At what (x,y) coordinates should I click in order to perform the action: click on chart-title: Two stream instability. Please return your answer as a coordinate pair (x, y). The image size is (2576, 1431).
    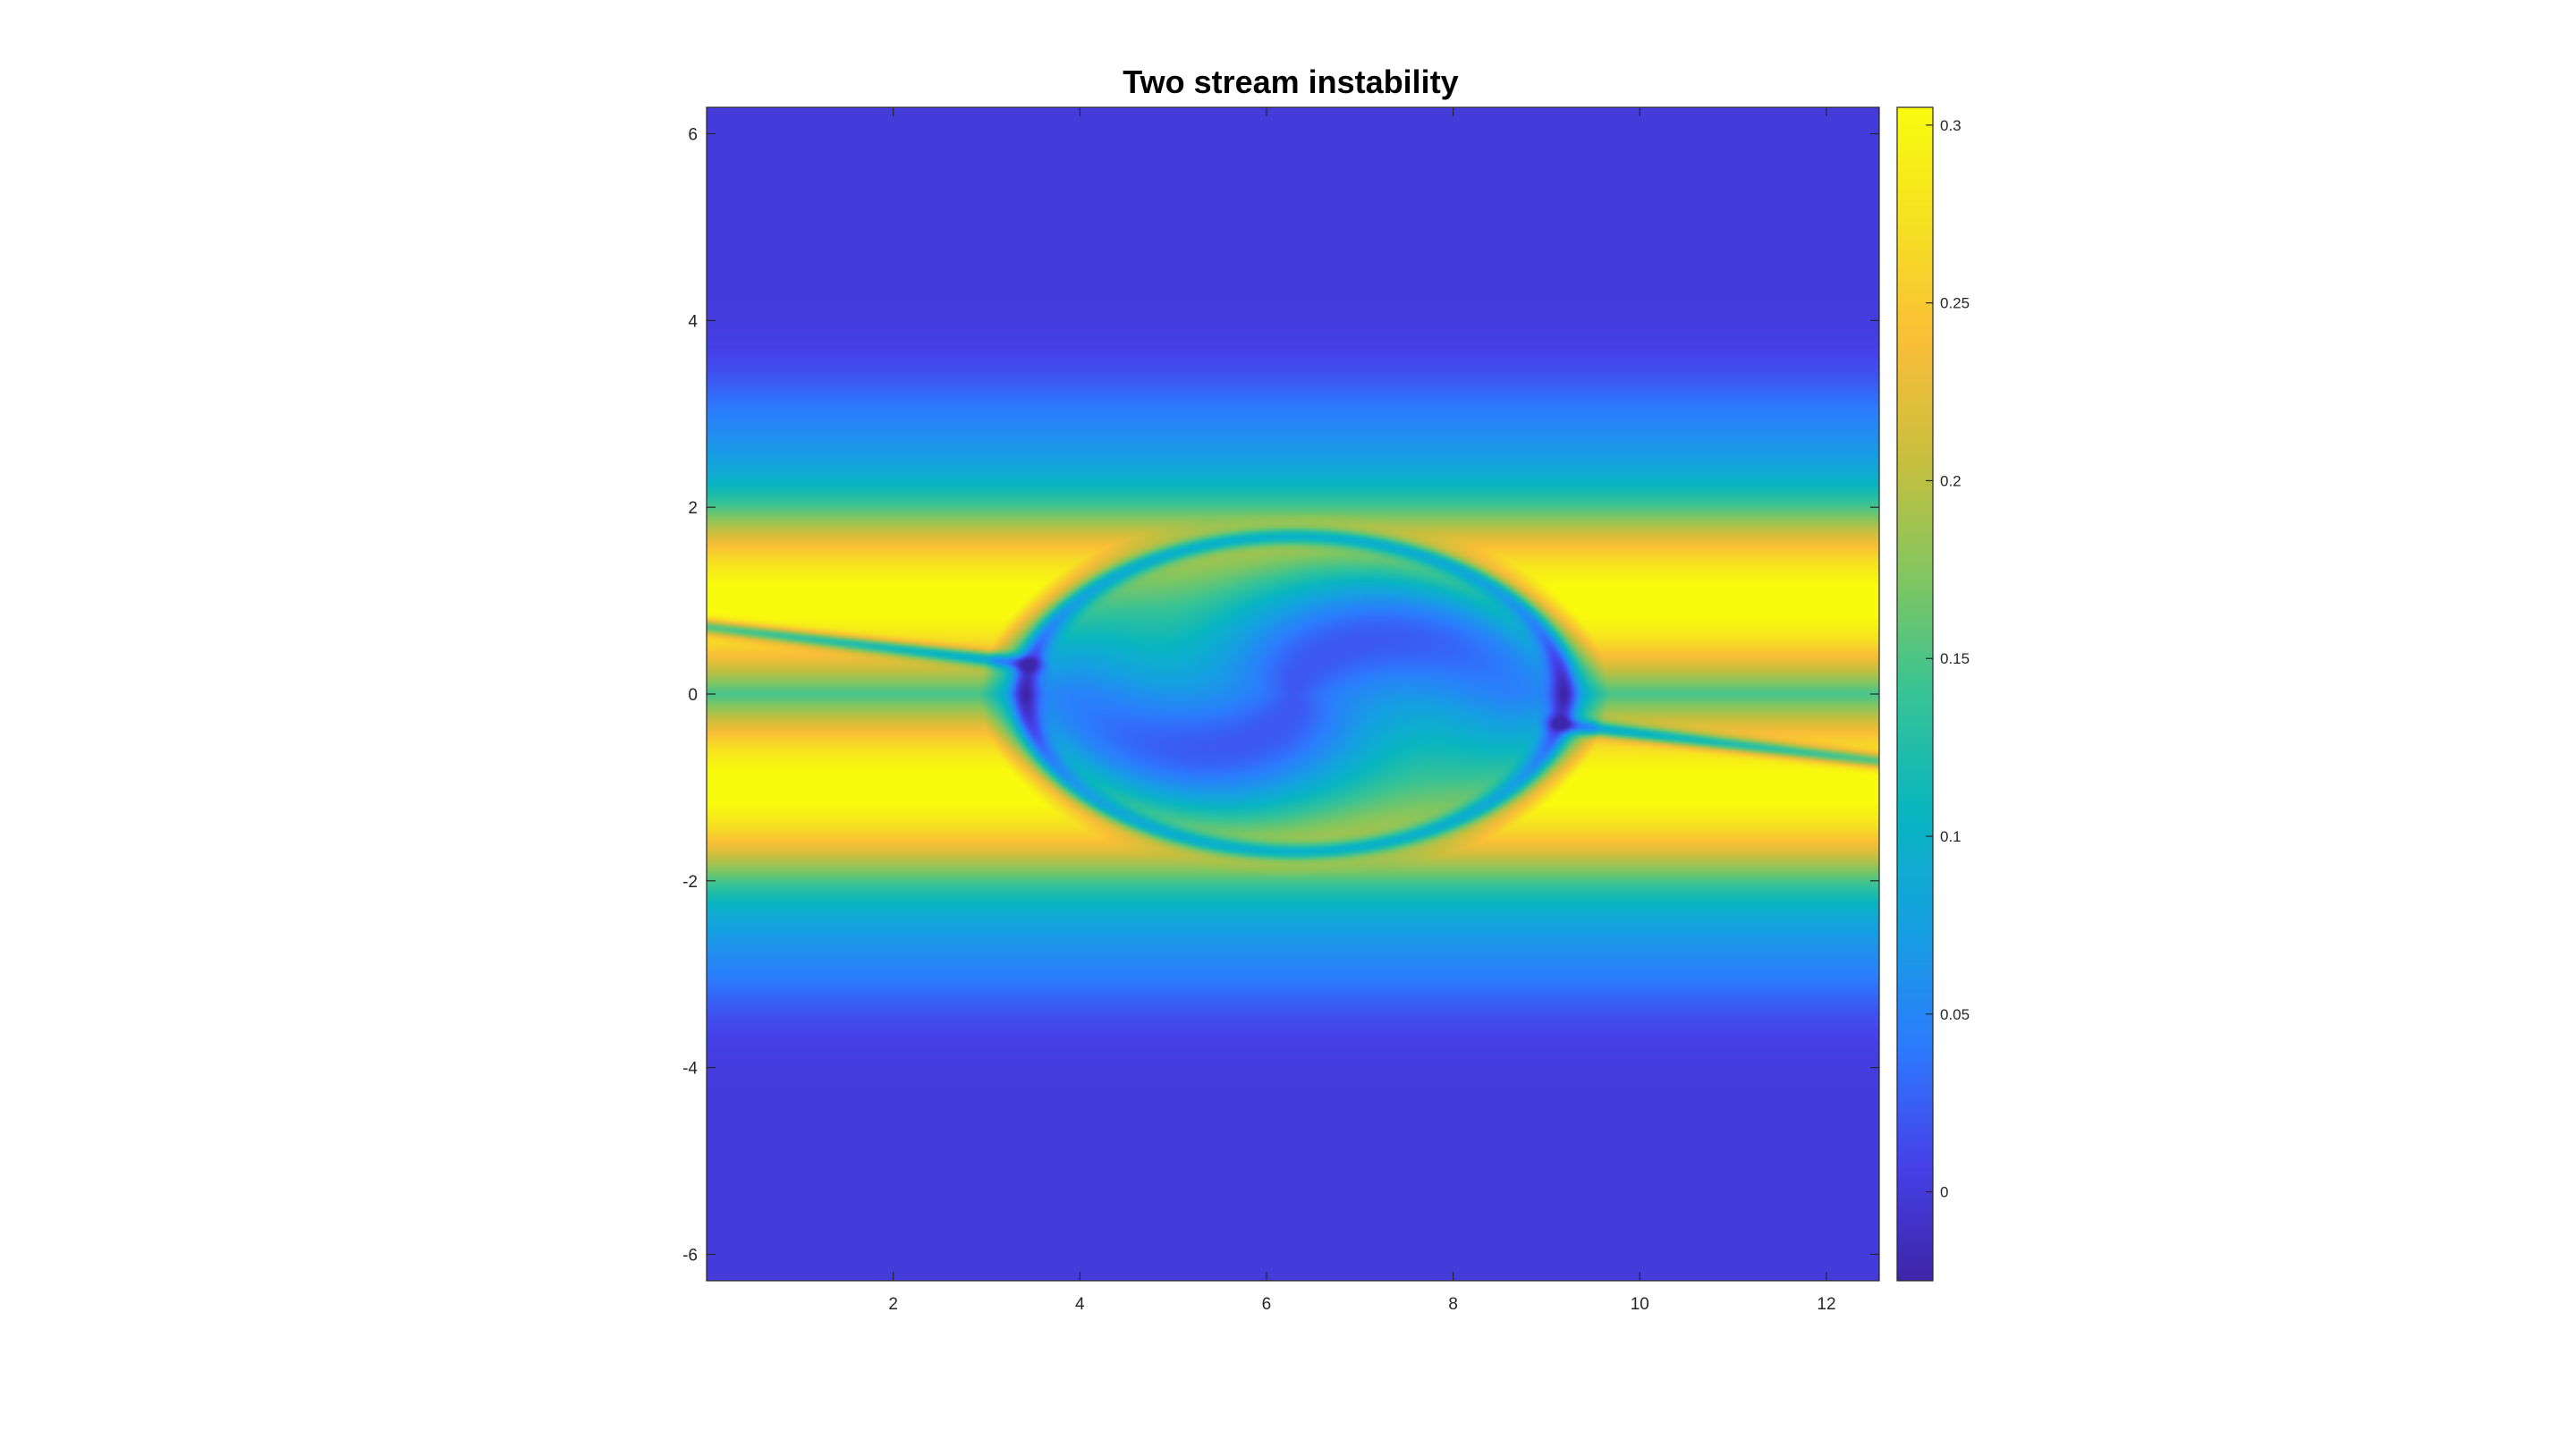
    Looking at the image, I should click on (1290, 82).